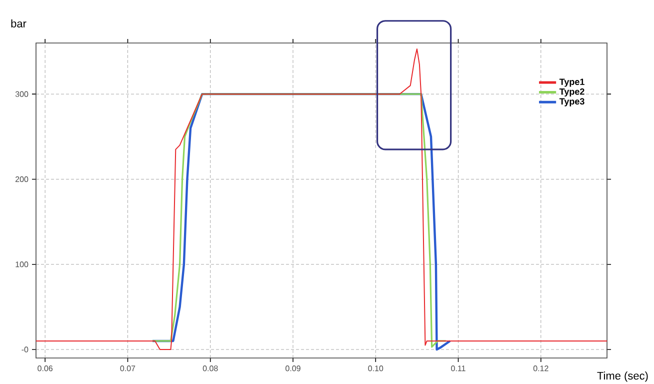  I want to click on x-axis-title: Time (sec), so click(622, 377).